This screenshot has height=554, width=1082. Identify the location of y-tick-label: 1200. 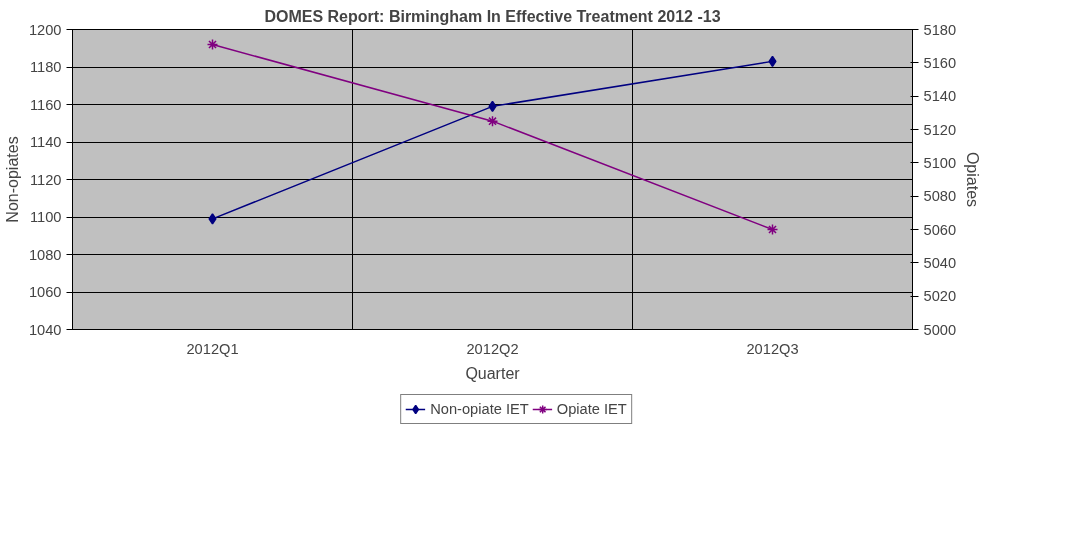
(45, 29).